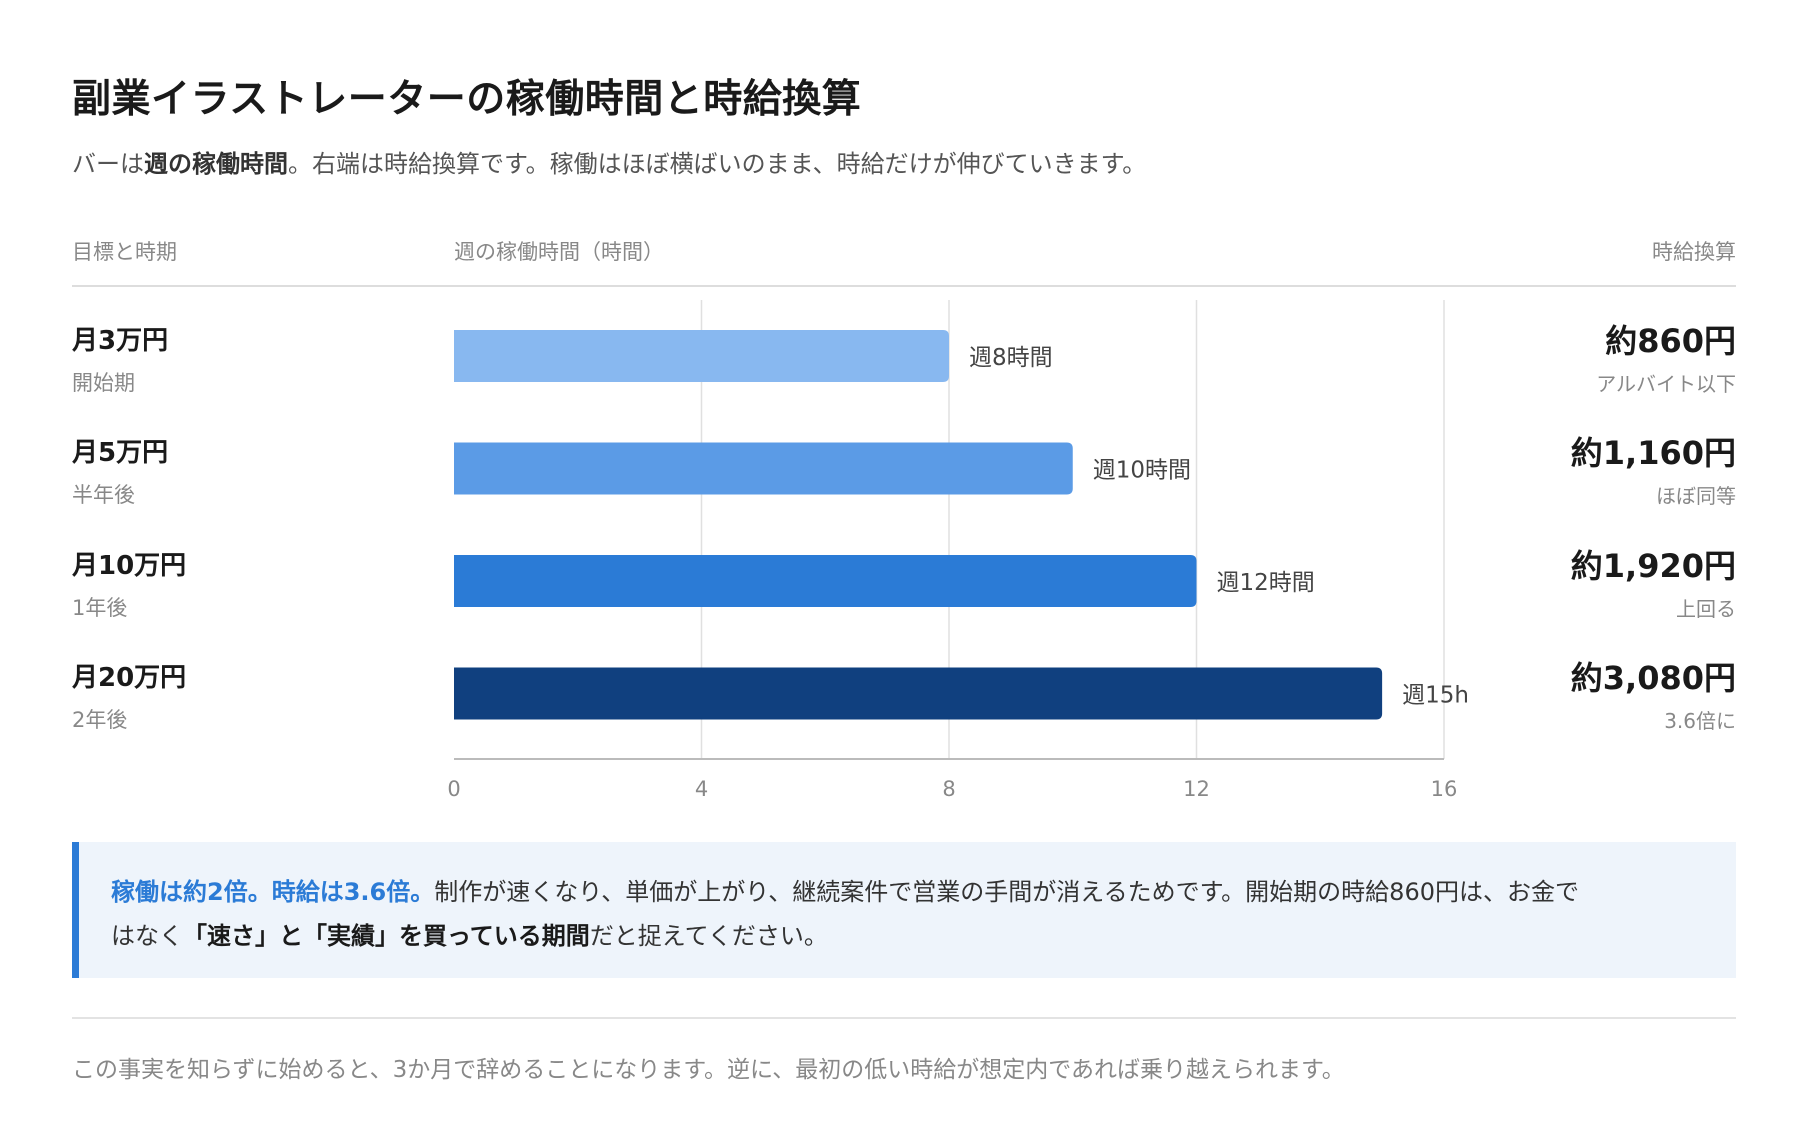 Image resolution: width=1800 pixels, height=1140 pixels. Describe the element at coordinates (717, 164) in the screenshot. I see `subtitle-post: 。右端は時給換算です。稼働はほぼ横ばいのまま、時給だけが伸びていきます。` at that location.